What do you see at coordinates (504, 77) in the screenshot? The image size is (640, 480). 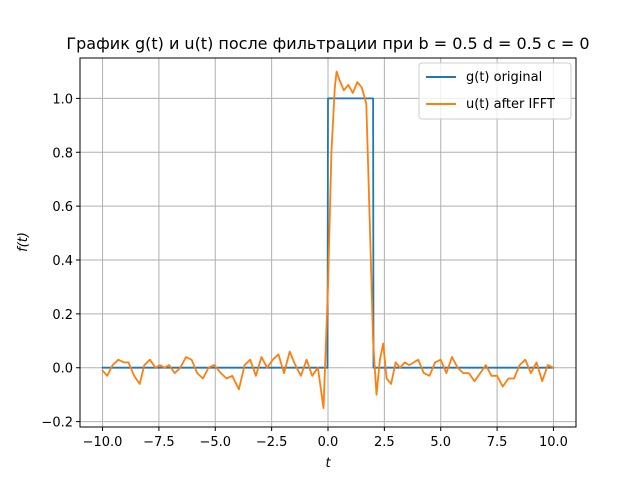 I see `legend-label-g: g(t) original` at bounding box center [504, 77].